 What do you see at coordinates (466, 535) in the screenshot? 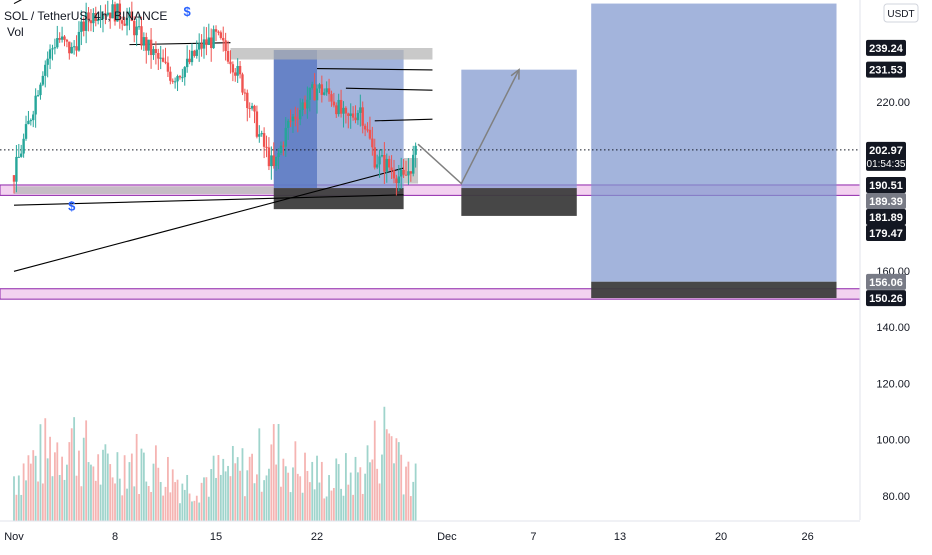
I see `time-axis: Nov 8 15 22 Dec 7 13 20 26` at bounding box center [466, 535].